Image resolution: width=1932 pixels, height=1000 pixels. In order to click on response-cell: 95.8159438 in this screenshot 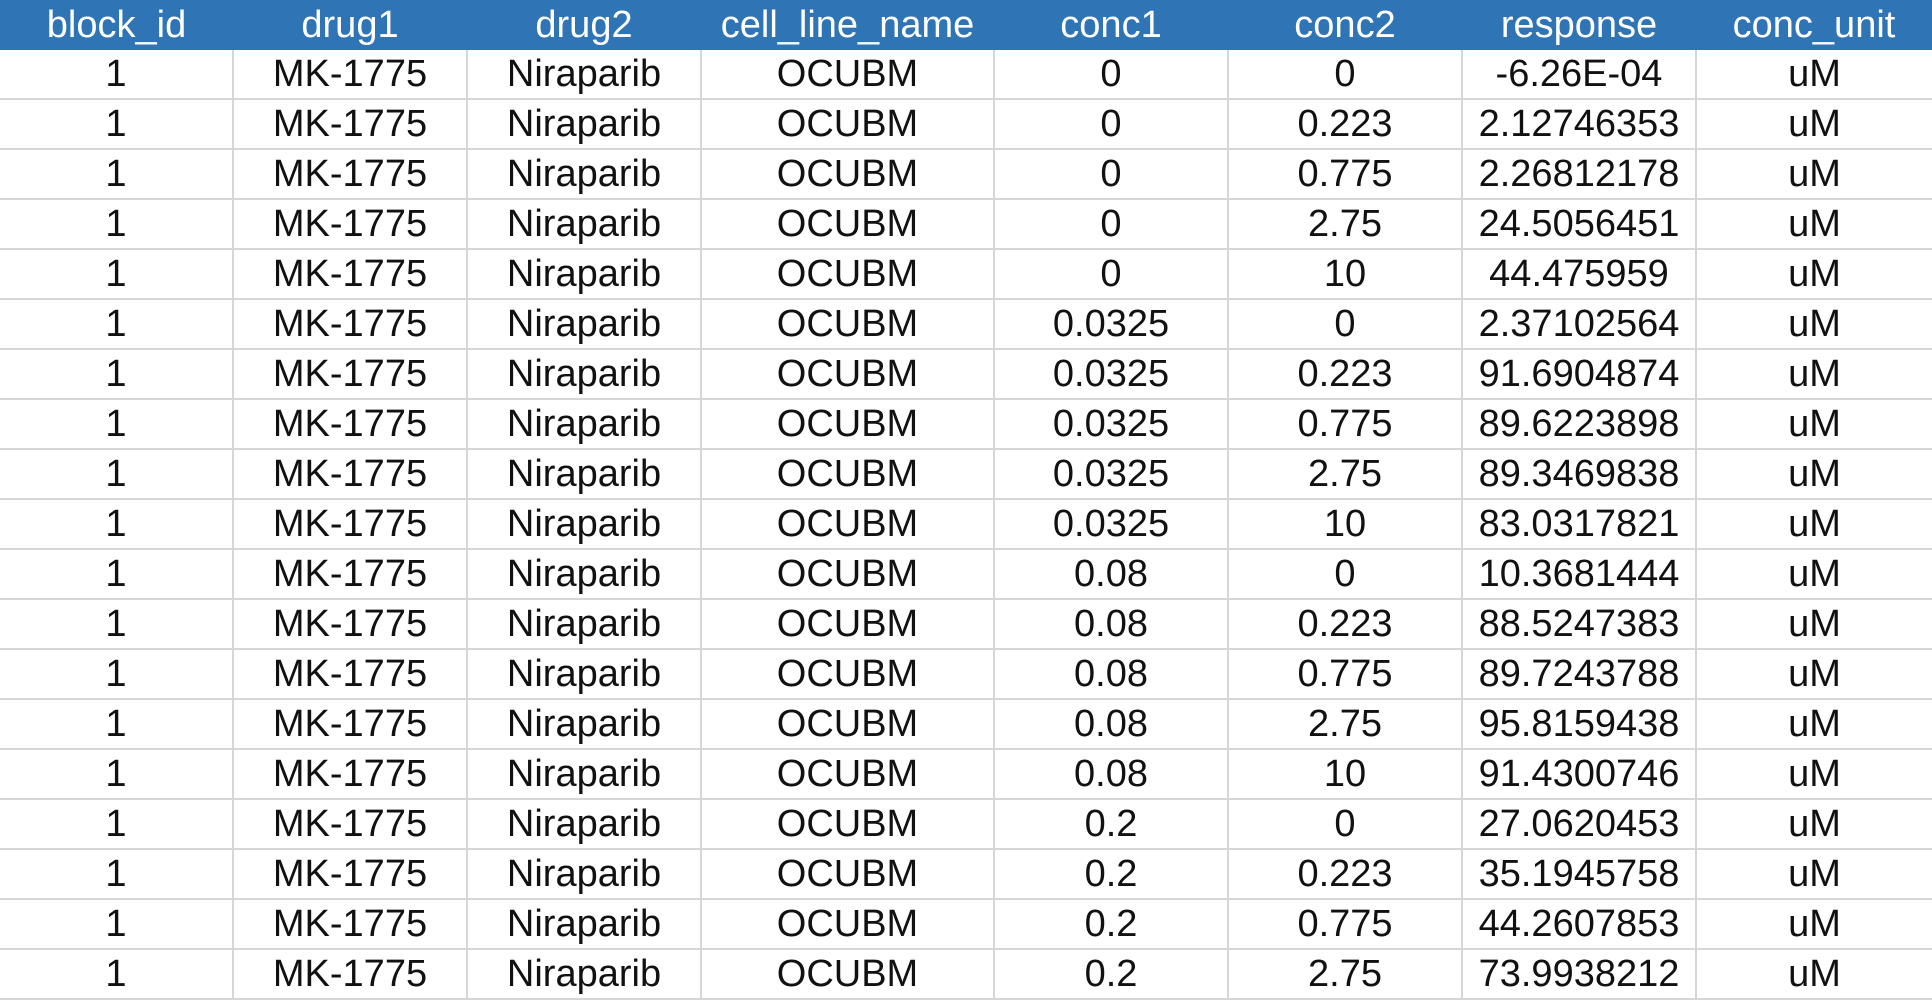, I will do `click(1579, 724)`.